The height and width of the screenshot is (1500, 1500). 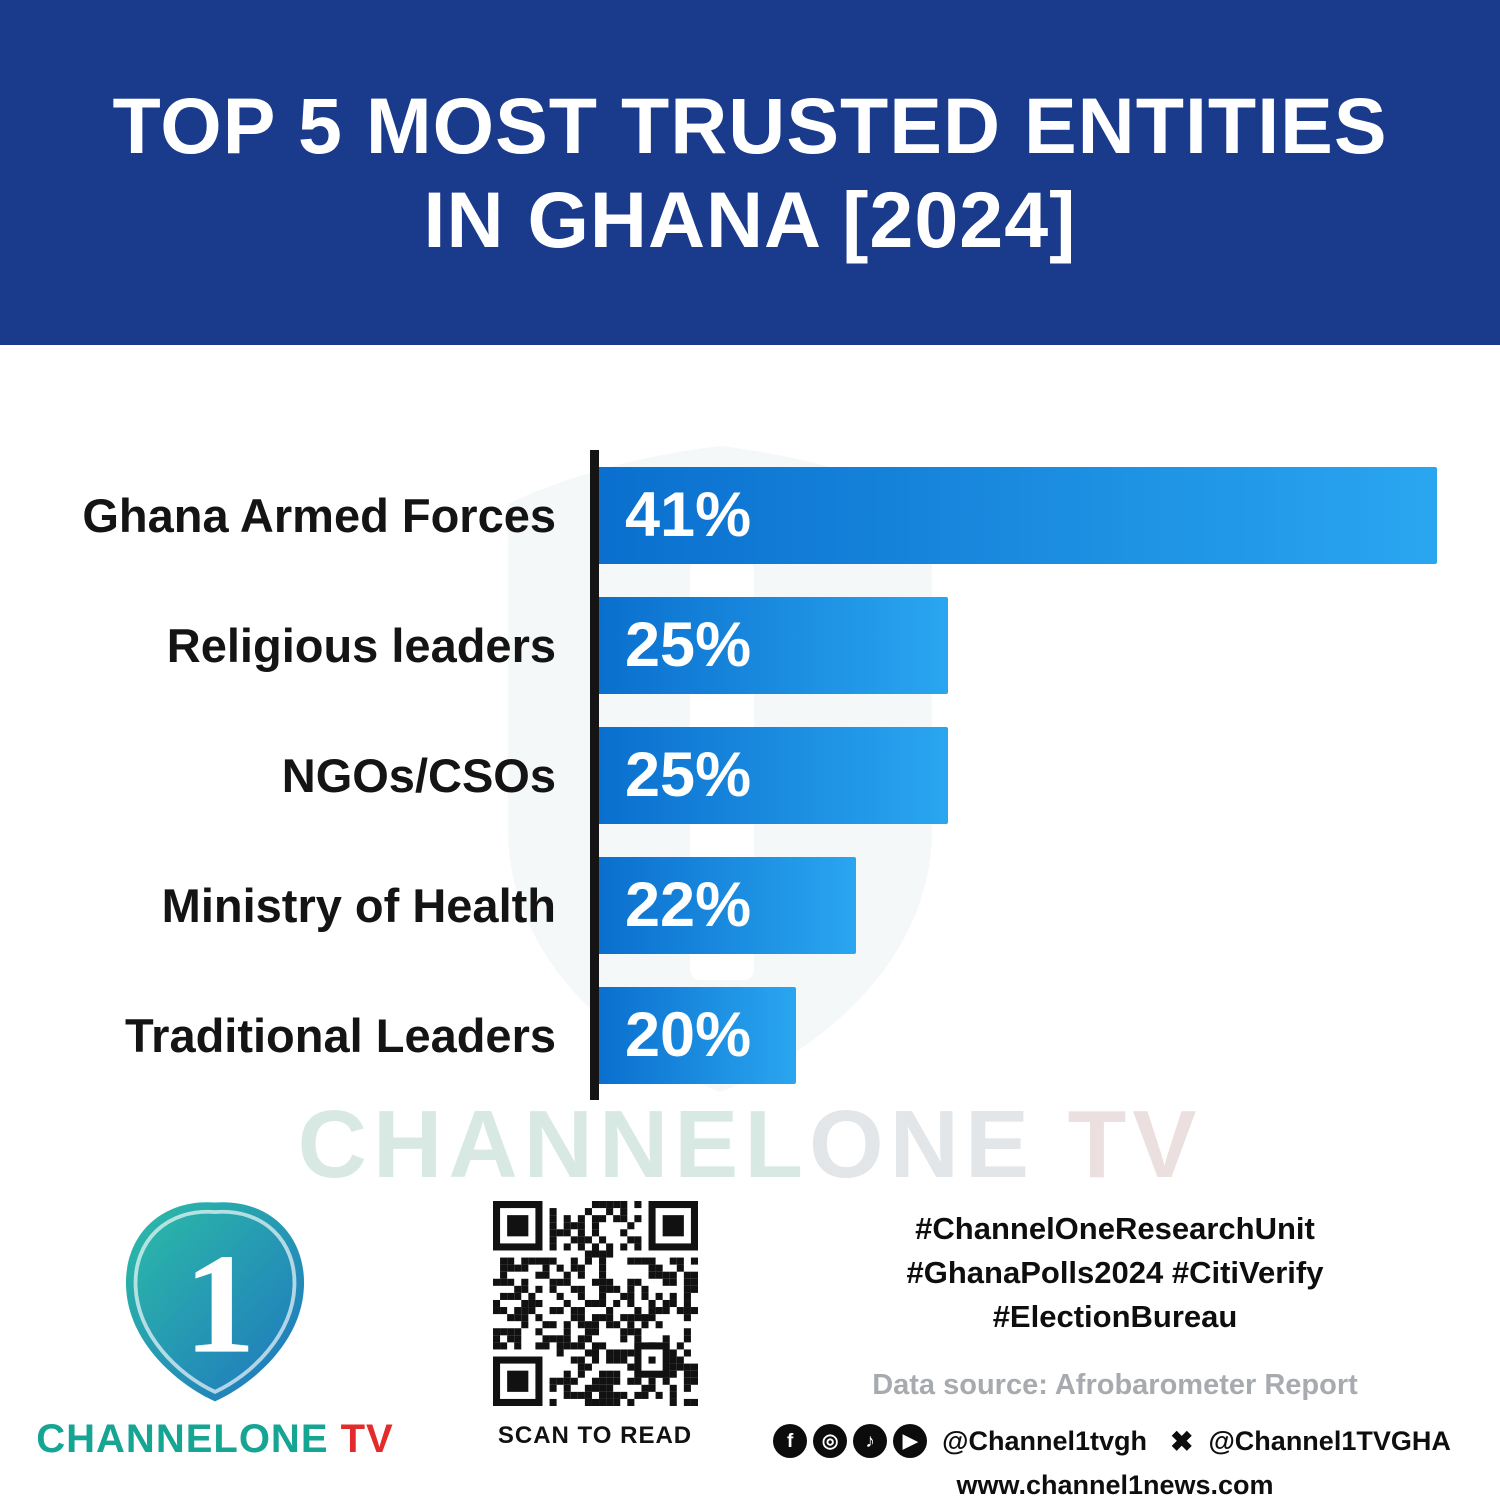 What do you see at coordinates (418, 775) in the screenshot?
I see `bar-label: NGOs/CSOs` at bounding box center [418, 775].